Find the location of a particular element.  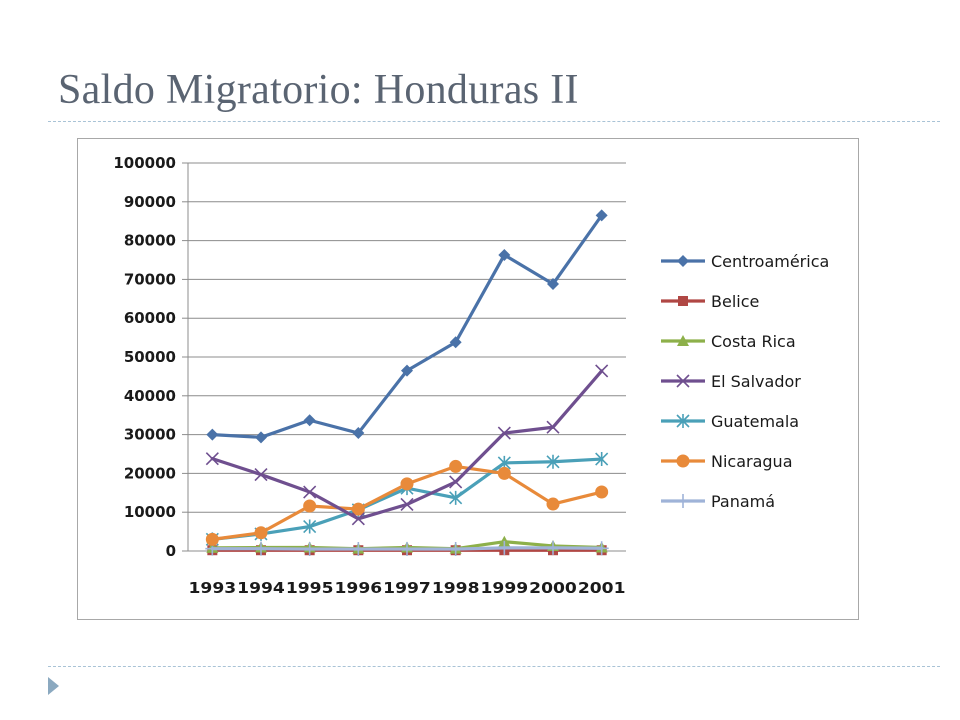

y-tick-label: 80000 is located at coordinates (150, 241).